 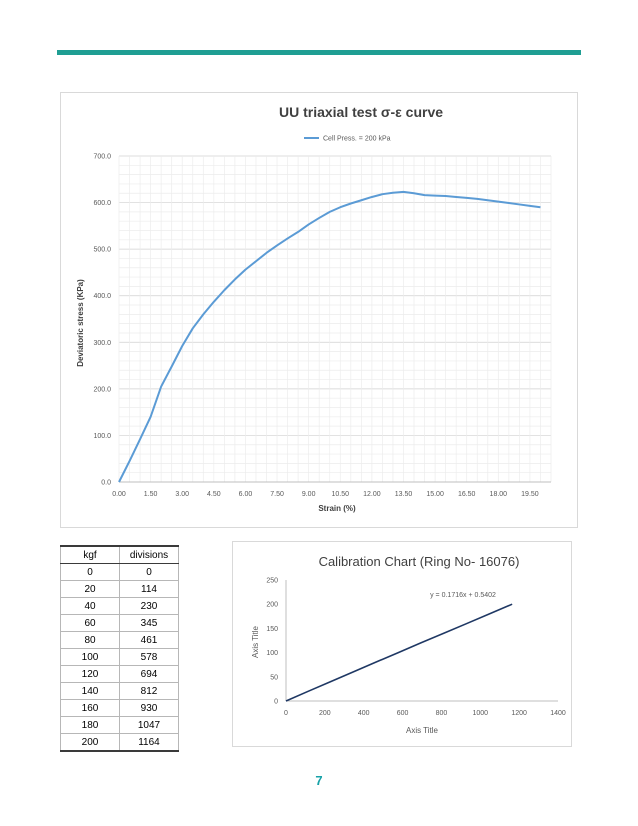 I want to click on chart1-x-tick-label: 18.00, so click(x=499, y=494).